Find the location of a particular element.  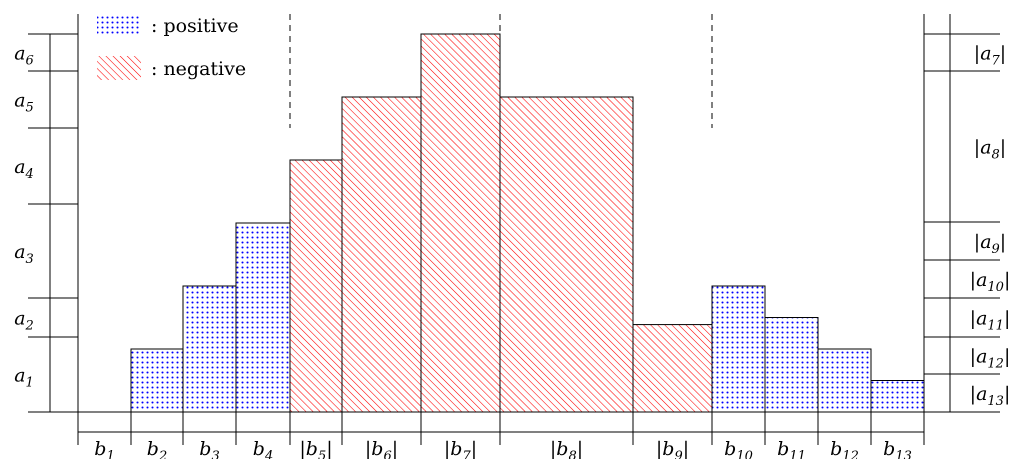

bottom-interval-scale: b1 b2 b3 b4 |b5| |b6| |b7| |b8| |b9| b10 b11 b12 b13 is located at coordinates (501, 438).